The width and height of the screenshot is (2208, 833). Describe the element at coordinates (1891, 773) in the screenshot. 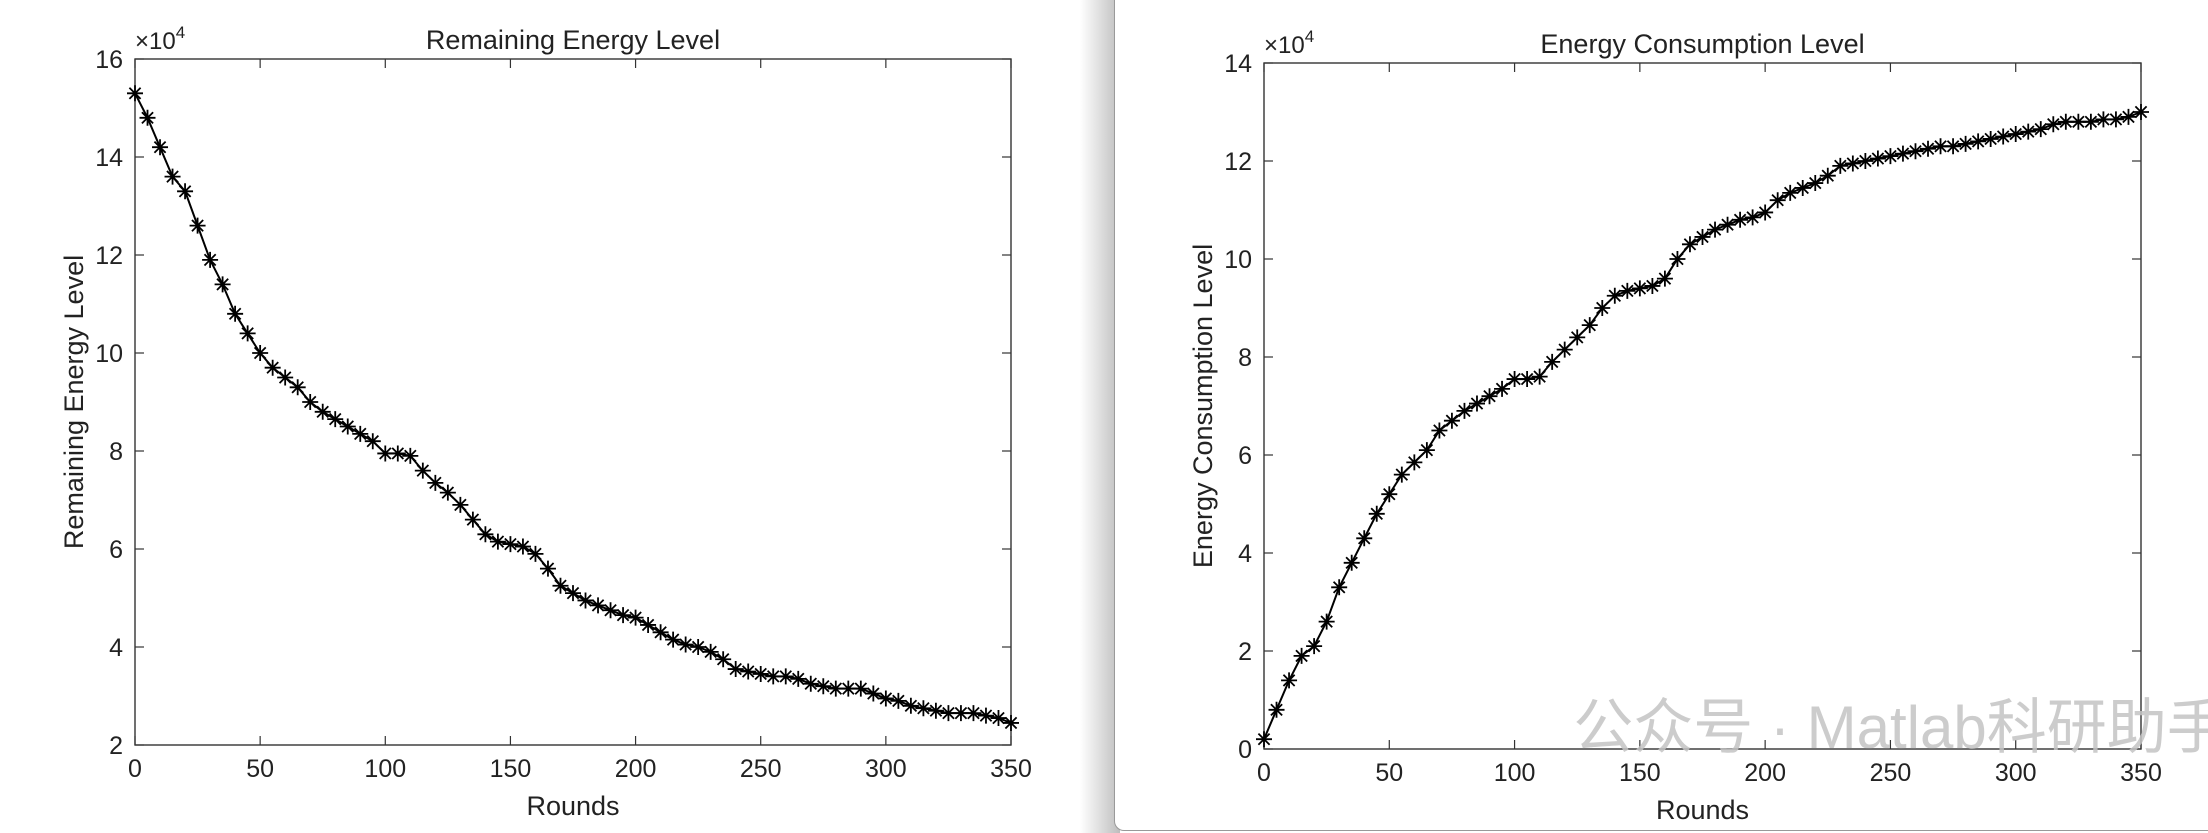

I see `x-tick-label: 250` at that location.